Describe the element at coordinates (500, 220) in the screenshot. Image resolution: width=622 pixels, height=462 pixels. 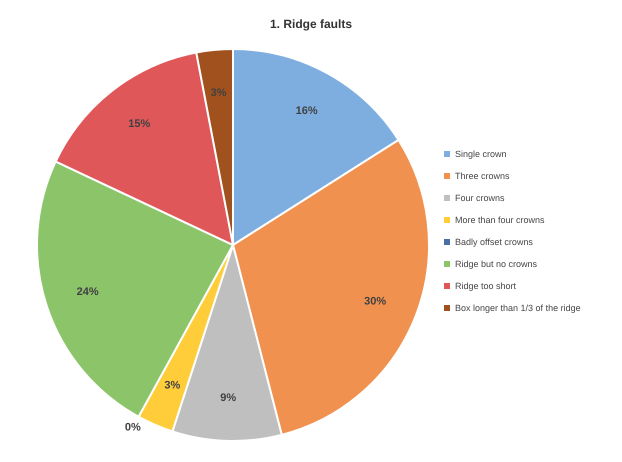
I see `legend-label: More than four crowns` at that location.